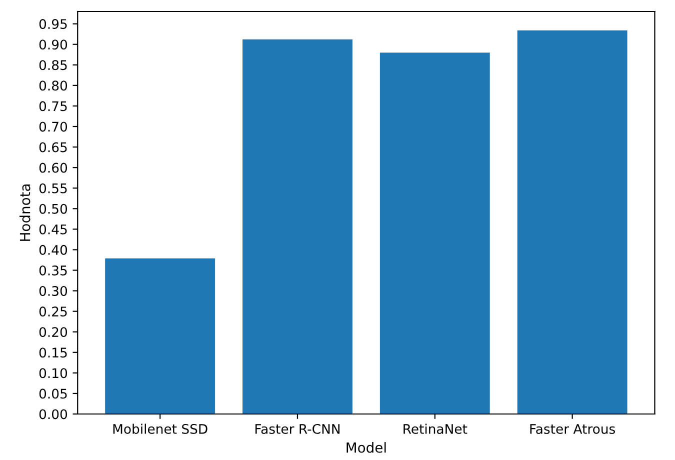 Image resolution: width=675 pixels, height=460 pixels. Describe the element at coordinates (53, 229) in the screenshot. I see `y-tick-label: 0.45` at that location.